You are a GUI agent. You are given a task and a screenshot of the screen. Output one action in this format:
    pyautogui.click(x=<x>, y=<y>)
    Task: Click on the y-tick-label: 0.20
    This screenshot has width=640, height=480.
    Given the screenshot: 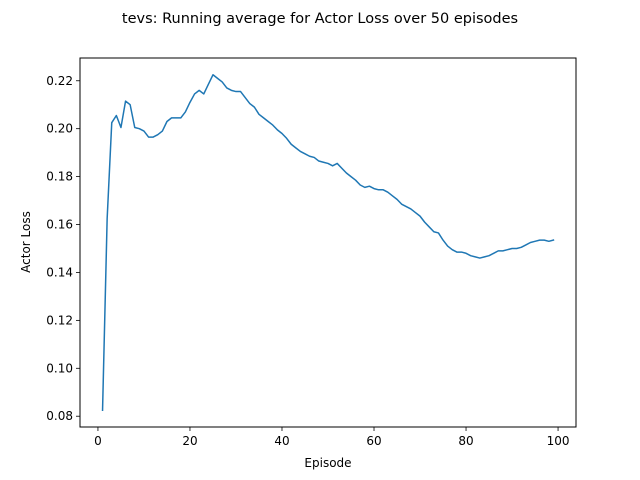 What is the action you would take?
    pyautogui.click(x=59, y=129)
    